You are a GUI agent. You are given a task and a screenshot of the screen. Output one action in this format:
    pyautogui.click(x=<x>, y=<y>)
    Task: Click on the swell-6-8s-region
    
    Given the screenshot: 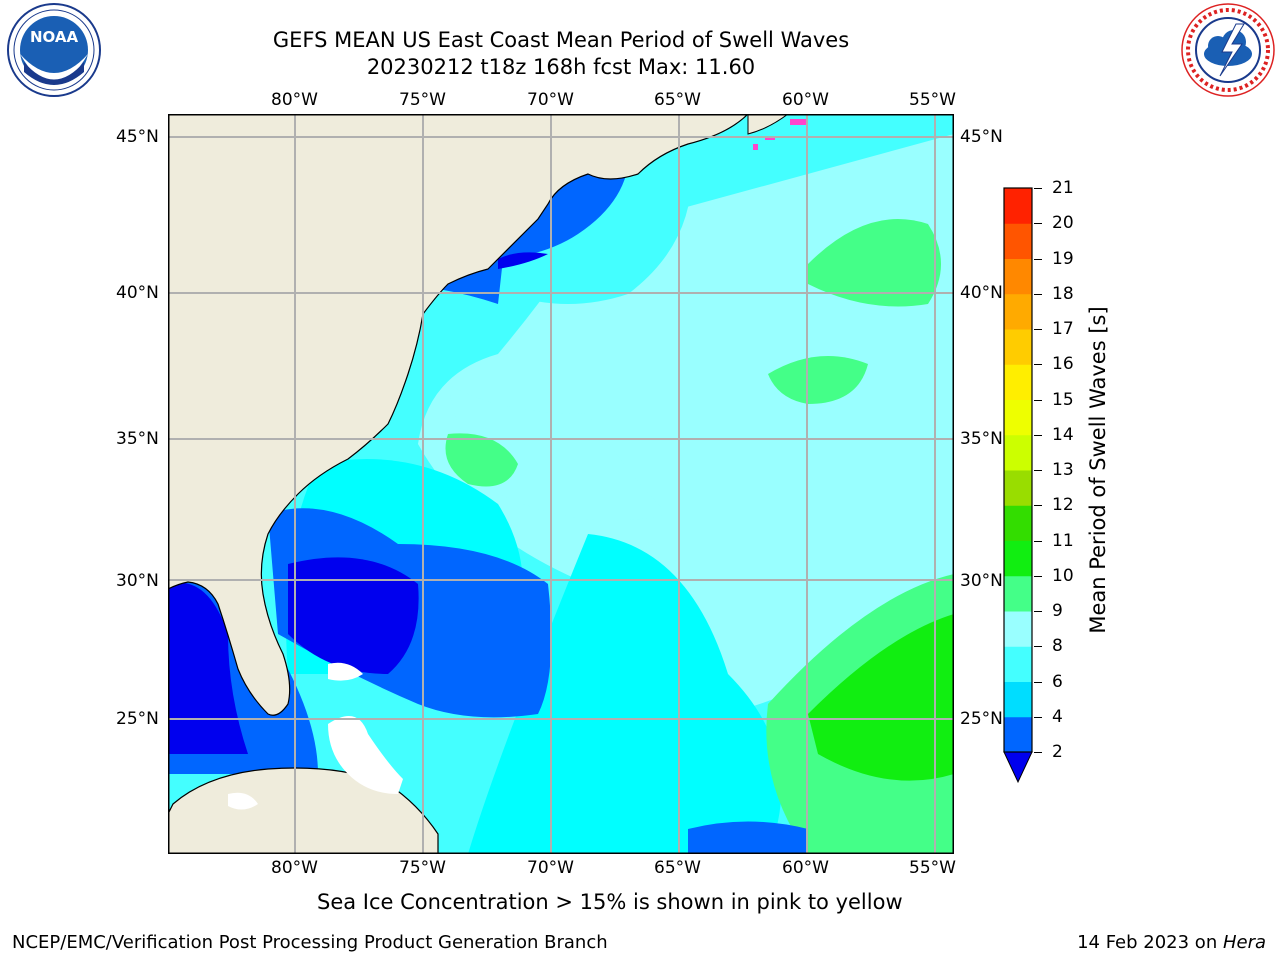 What is the action you would take?
    pyautogui.click(x=625, y=694)
    